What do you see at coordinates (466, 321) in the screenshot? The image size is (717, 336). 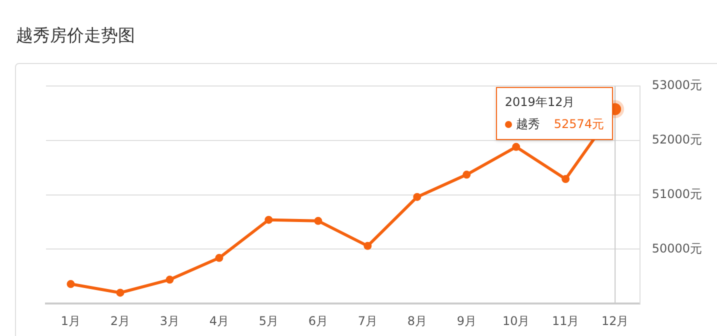 I see `x-tick-label: 9月` at bounding box center [466, 321].